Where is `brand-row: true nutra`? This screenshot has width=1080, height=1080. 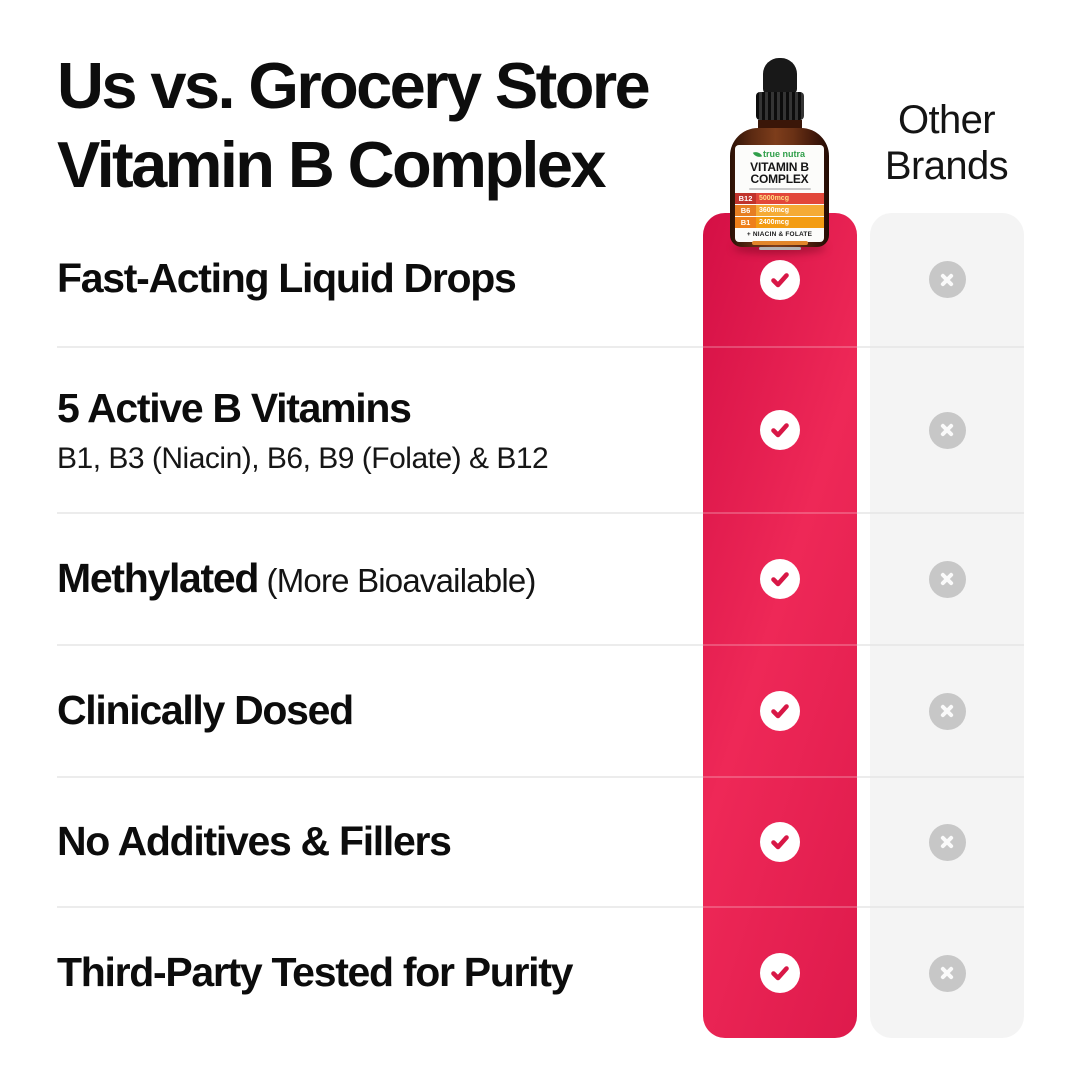 brand-row: true nutra is located at coordinates (779, 154).